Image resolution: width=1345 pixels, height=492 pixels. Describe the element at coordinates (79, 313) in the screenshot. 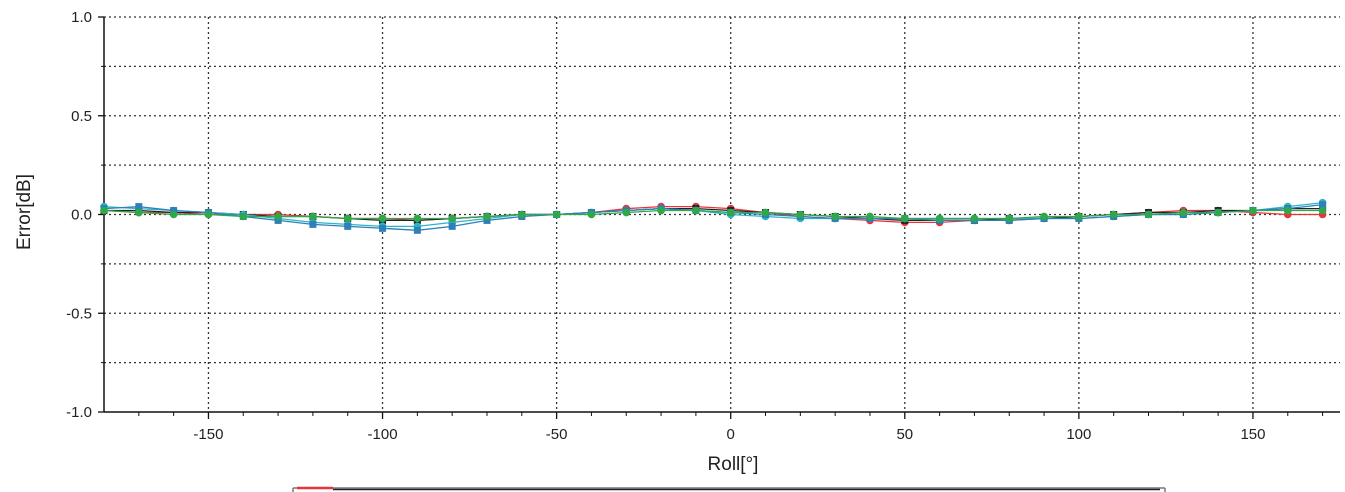

I see `y-tick-label: -0.5` at that location.